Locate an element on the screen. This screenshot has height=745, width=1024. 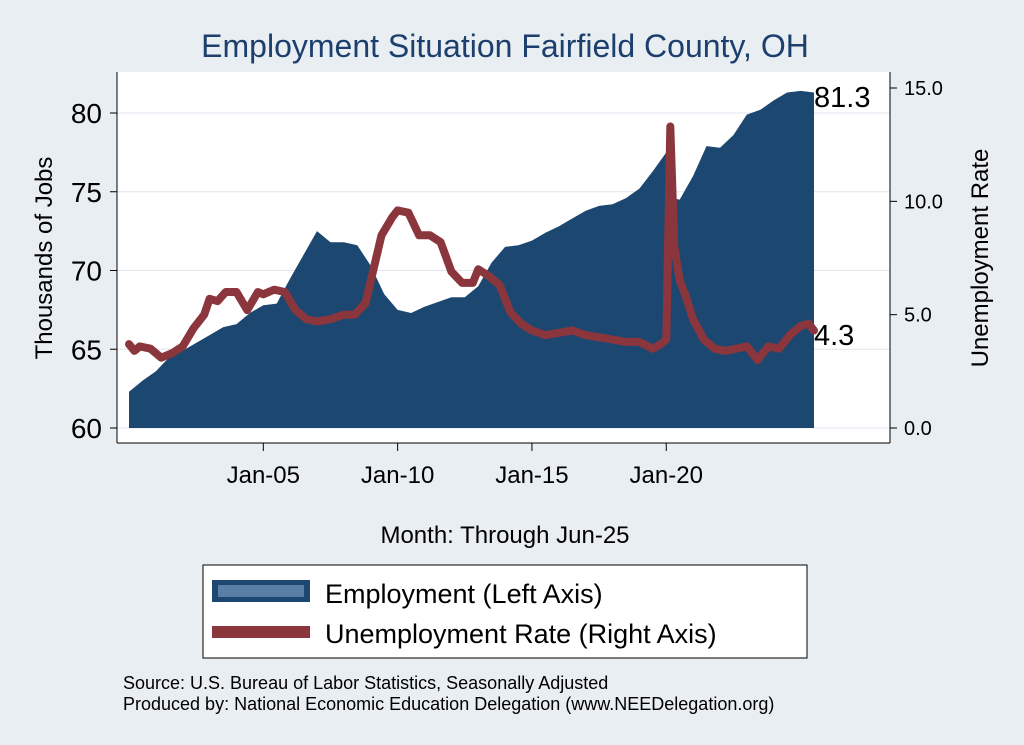
y-left-axis-label: Thousands of Jobs is located at coordinates (44, 258).